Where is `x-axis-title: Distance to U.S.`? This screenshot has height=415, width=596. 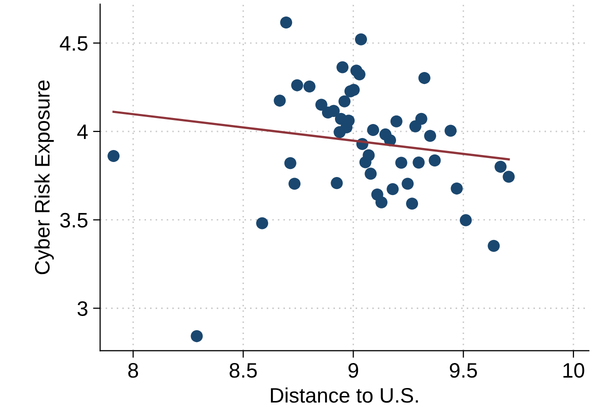
x-axis-title: Distance to U.S. is located at coordinates (344, 395).